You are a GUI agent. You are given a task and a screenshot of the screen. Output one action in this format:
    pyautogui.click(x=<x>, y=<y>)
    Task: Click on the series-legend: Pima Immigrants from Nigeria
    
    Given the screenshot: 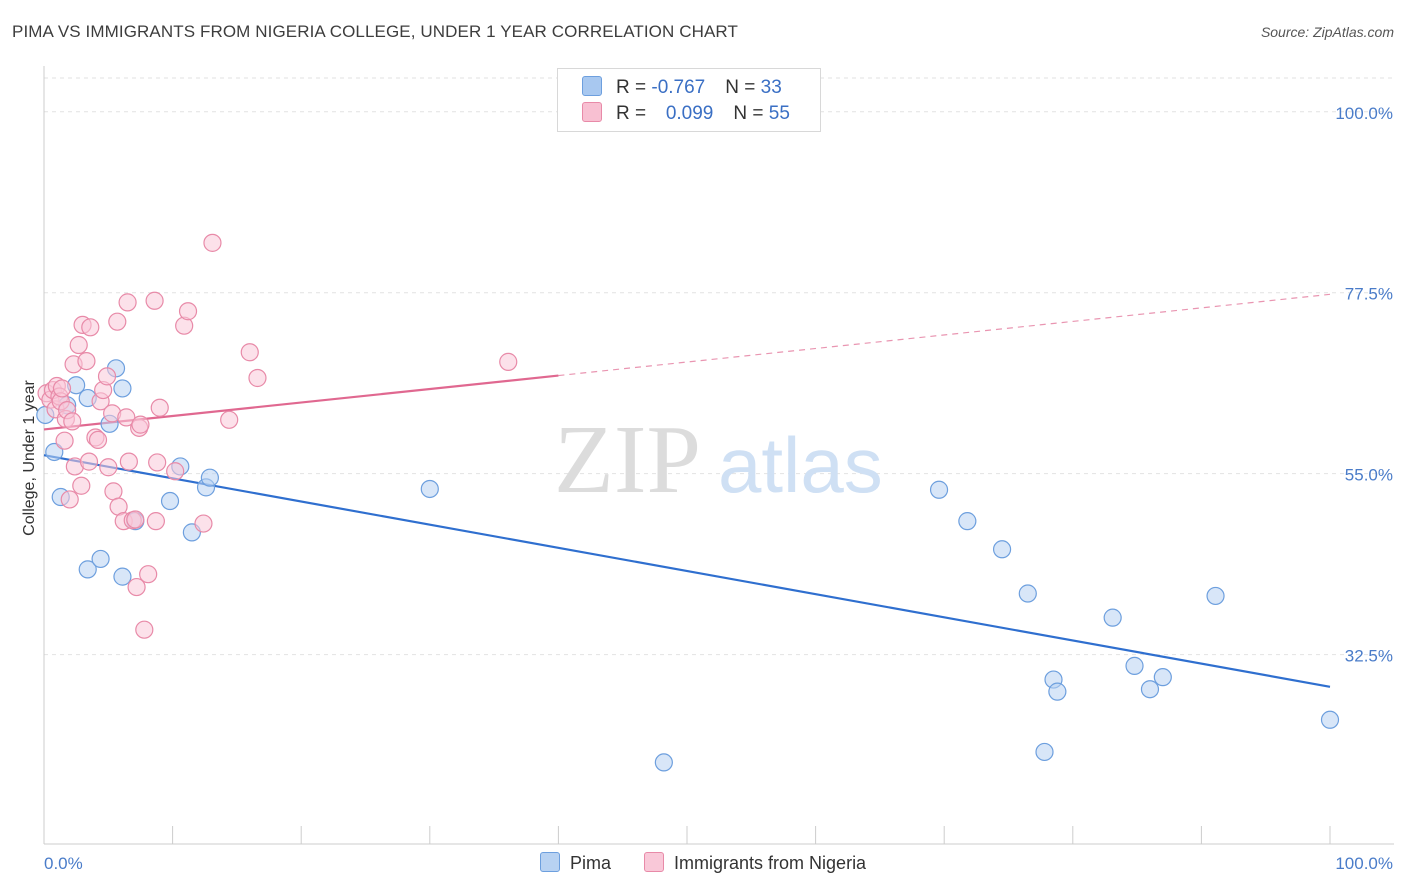 What is the action you would take?
    pyautogui.click(x=717, y=863)
    